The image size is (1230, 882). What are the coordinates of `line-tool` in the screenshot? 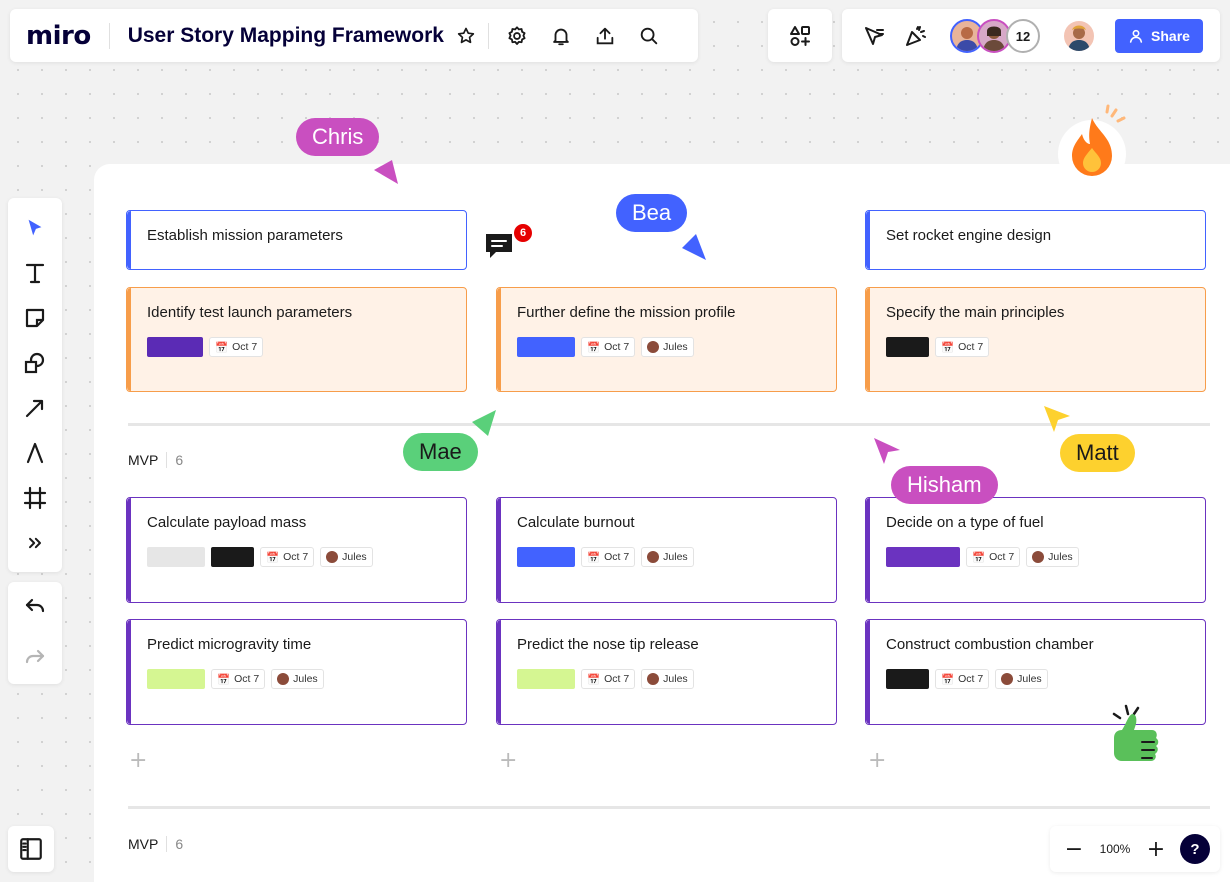 It's located at (35, 408).